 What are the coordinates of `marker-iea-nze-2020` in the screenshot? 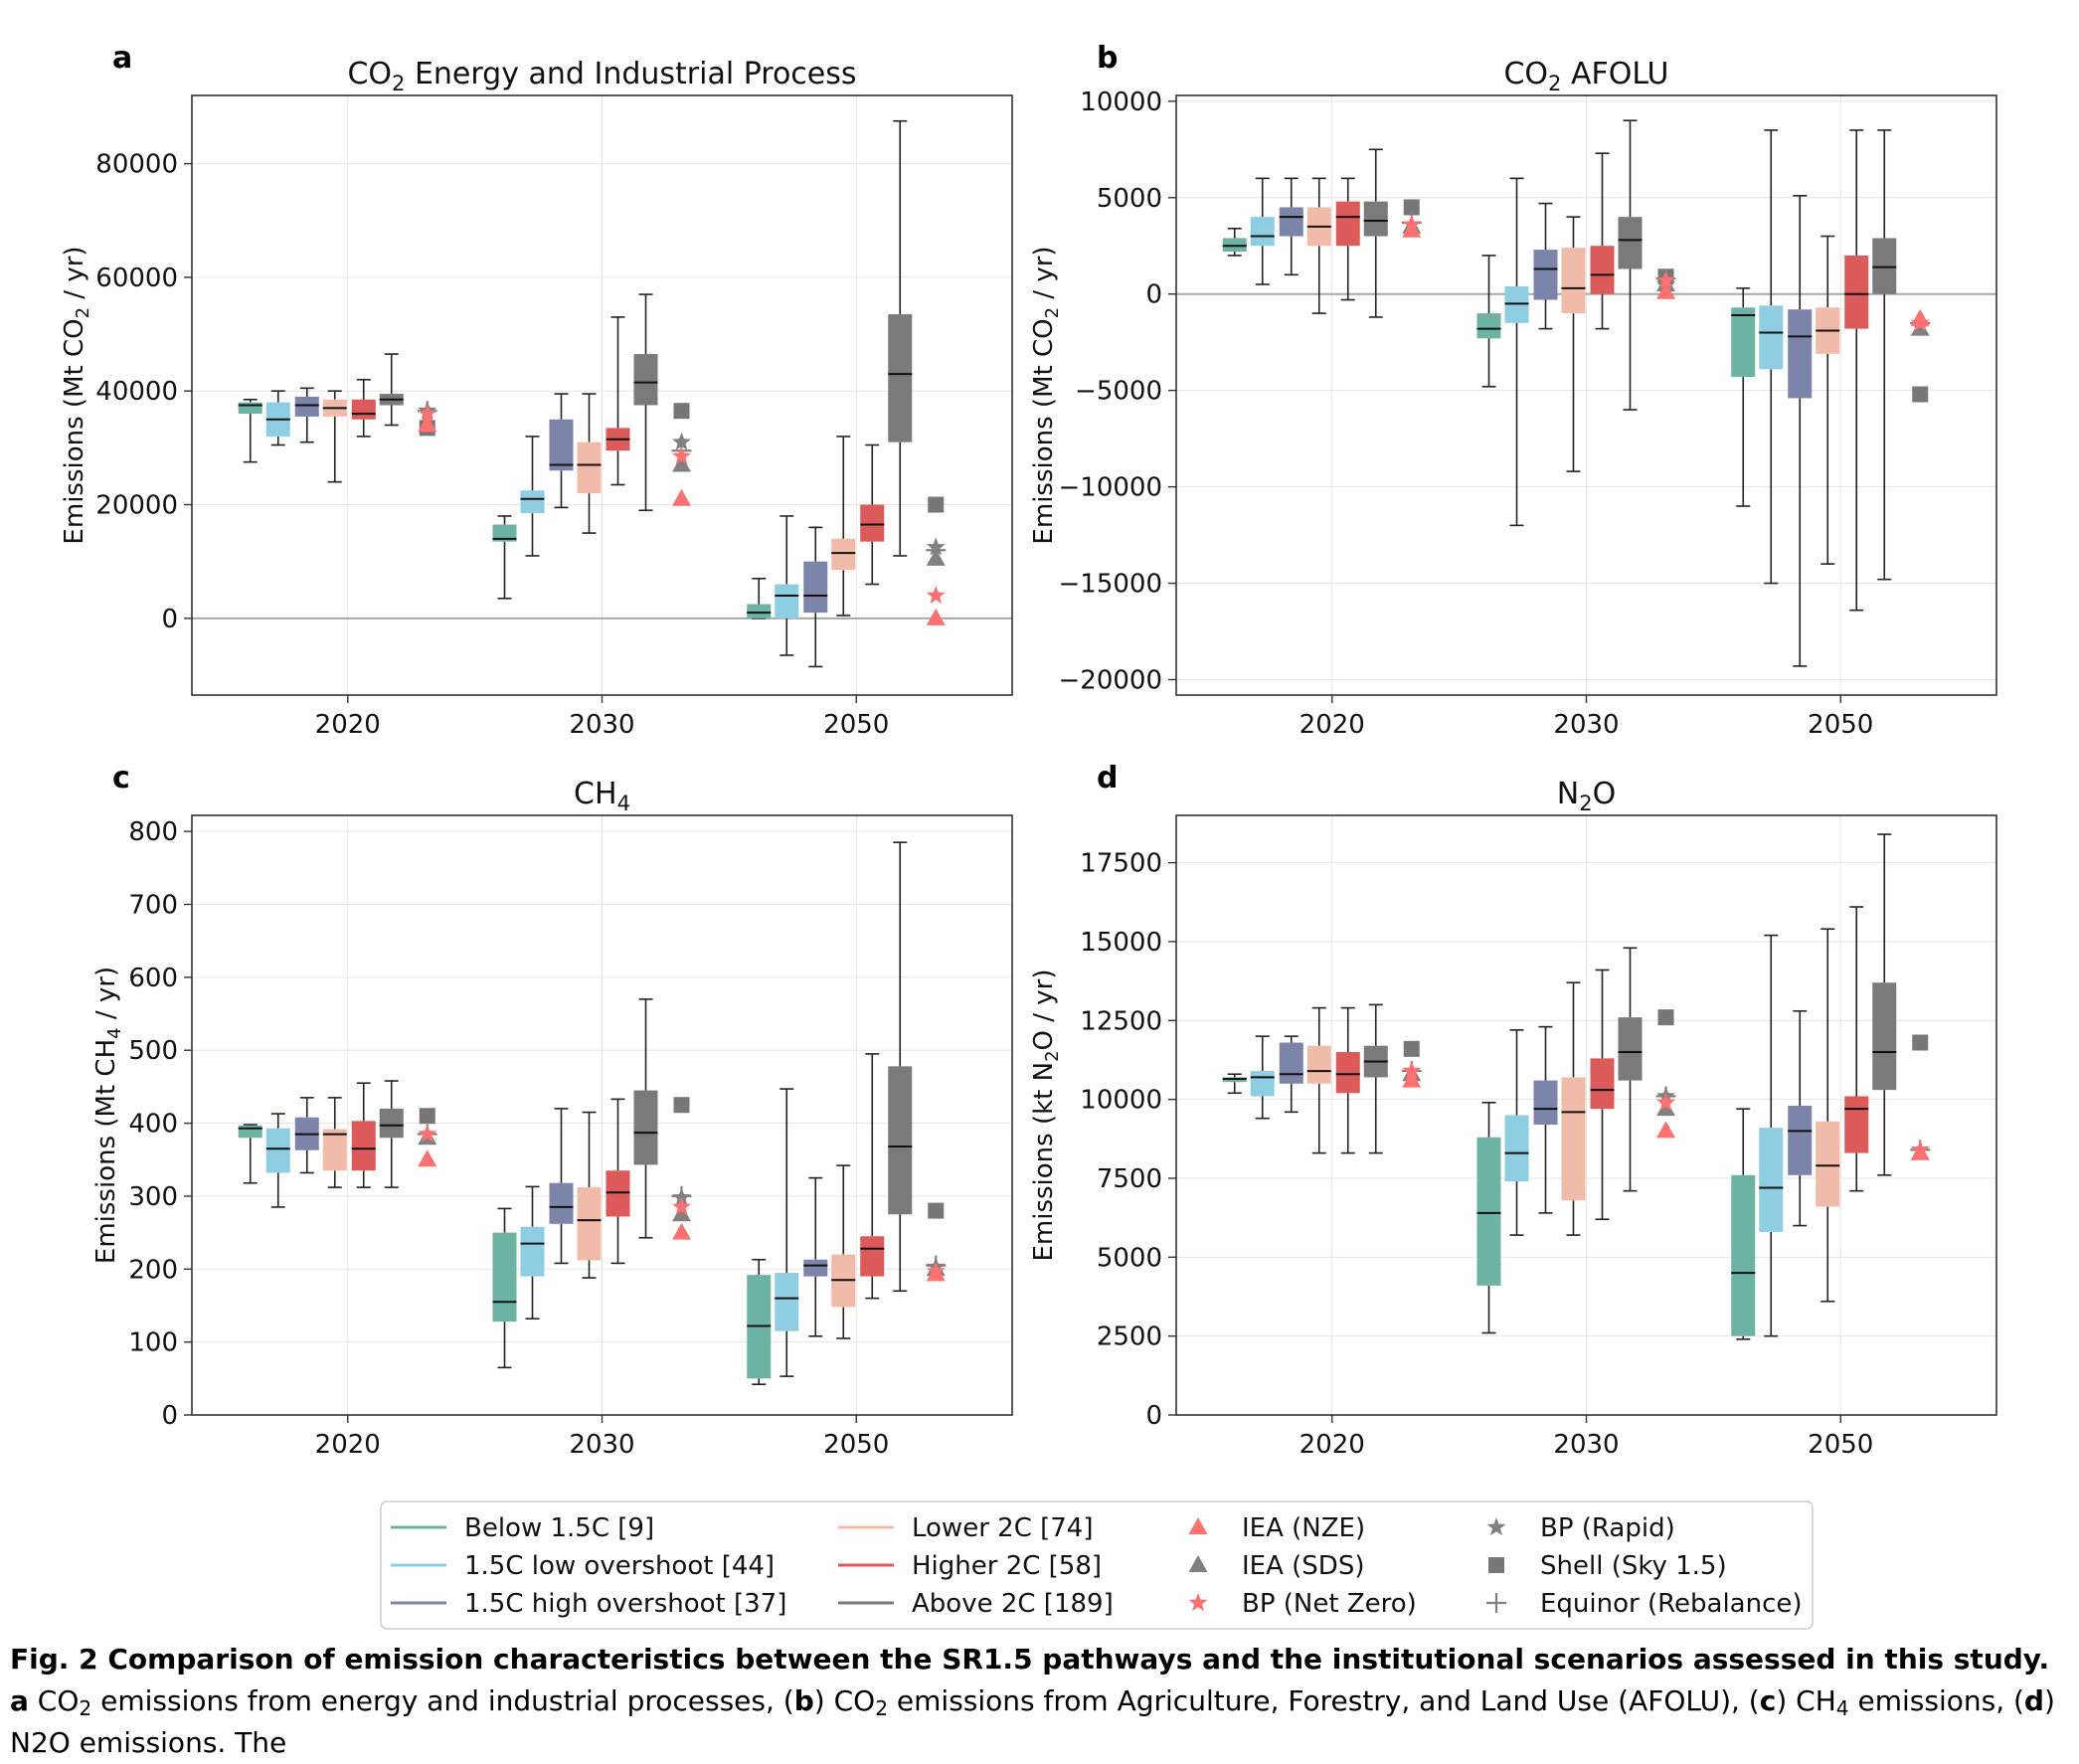 It's located at (428, 1158).